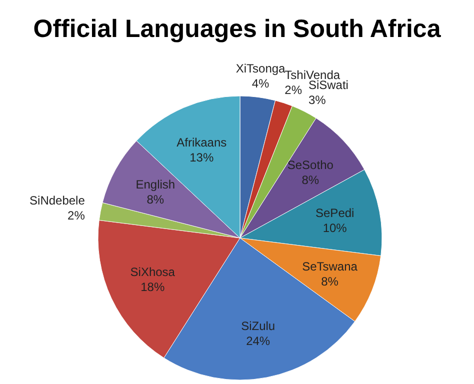 Image resolution: width=474 pixels, height=384 pixels. Describe the element at coordinates (201, 142) in the screenshot. I see `slice-label: Afrikaans` at that location.